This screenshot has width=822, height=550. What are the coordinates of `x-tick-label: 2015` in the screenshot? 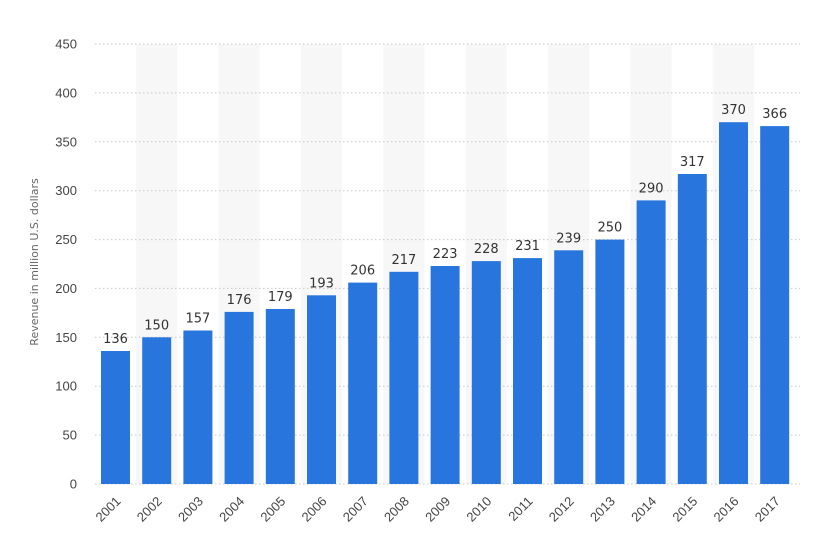 It's located at (684, 509).